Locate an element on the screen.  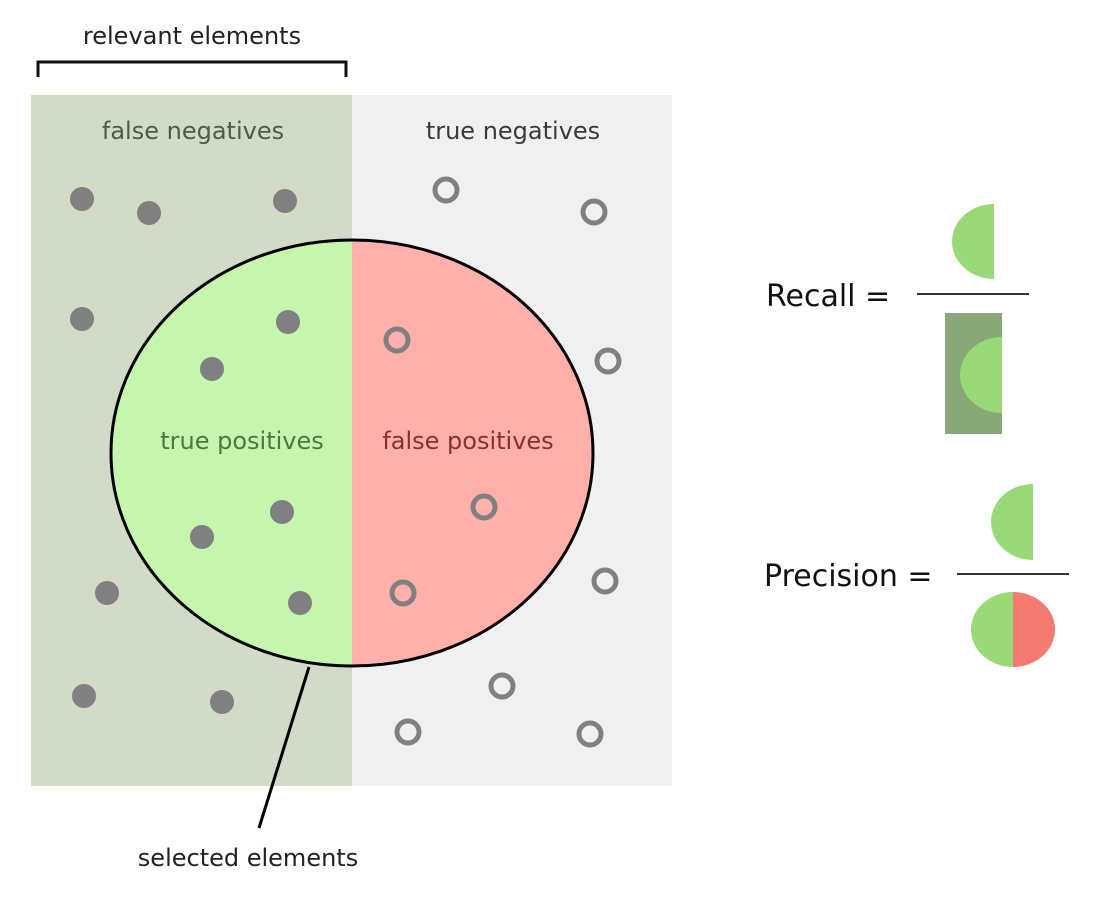
recall-formula: Recall = is located at coordinates (897, 319).